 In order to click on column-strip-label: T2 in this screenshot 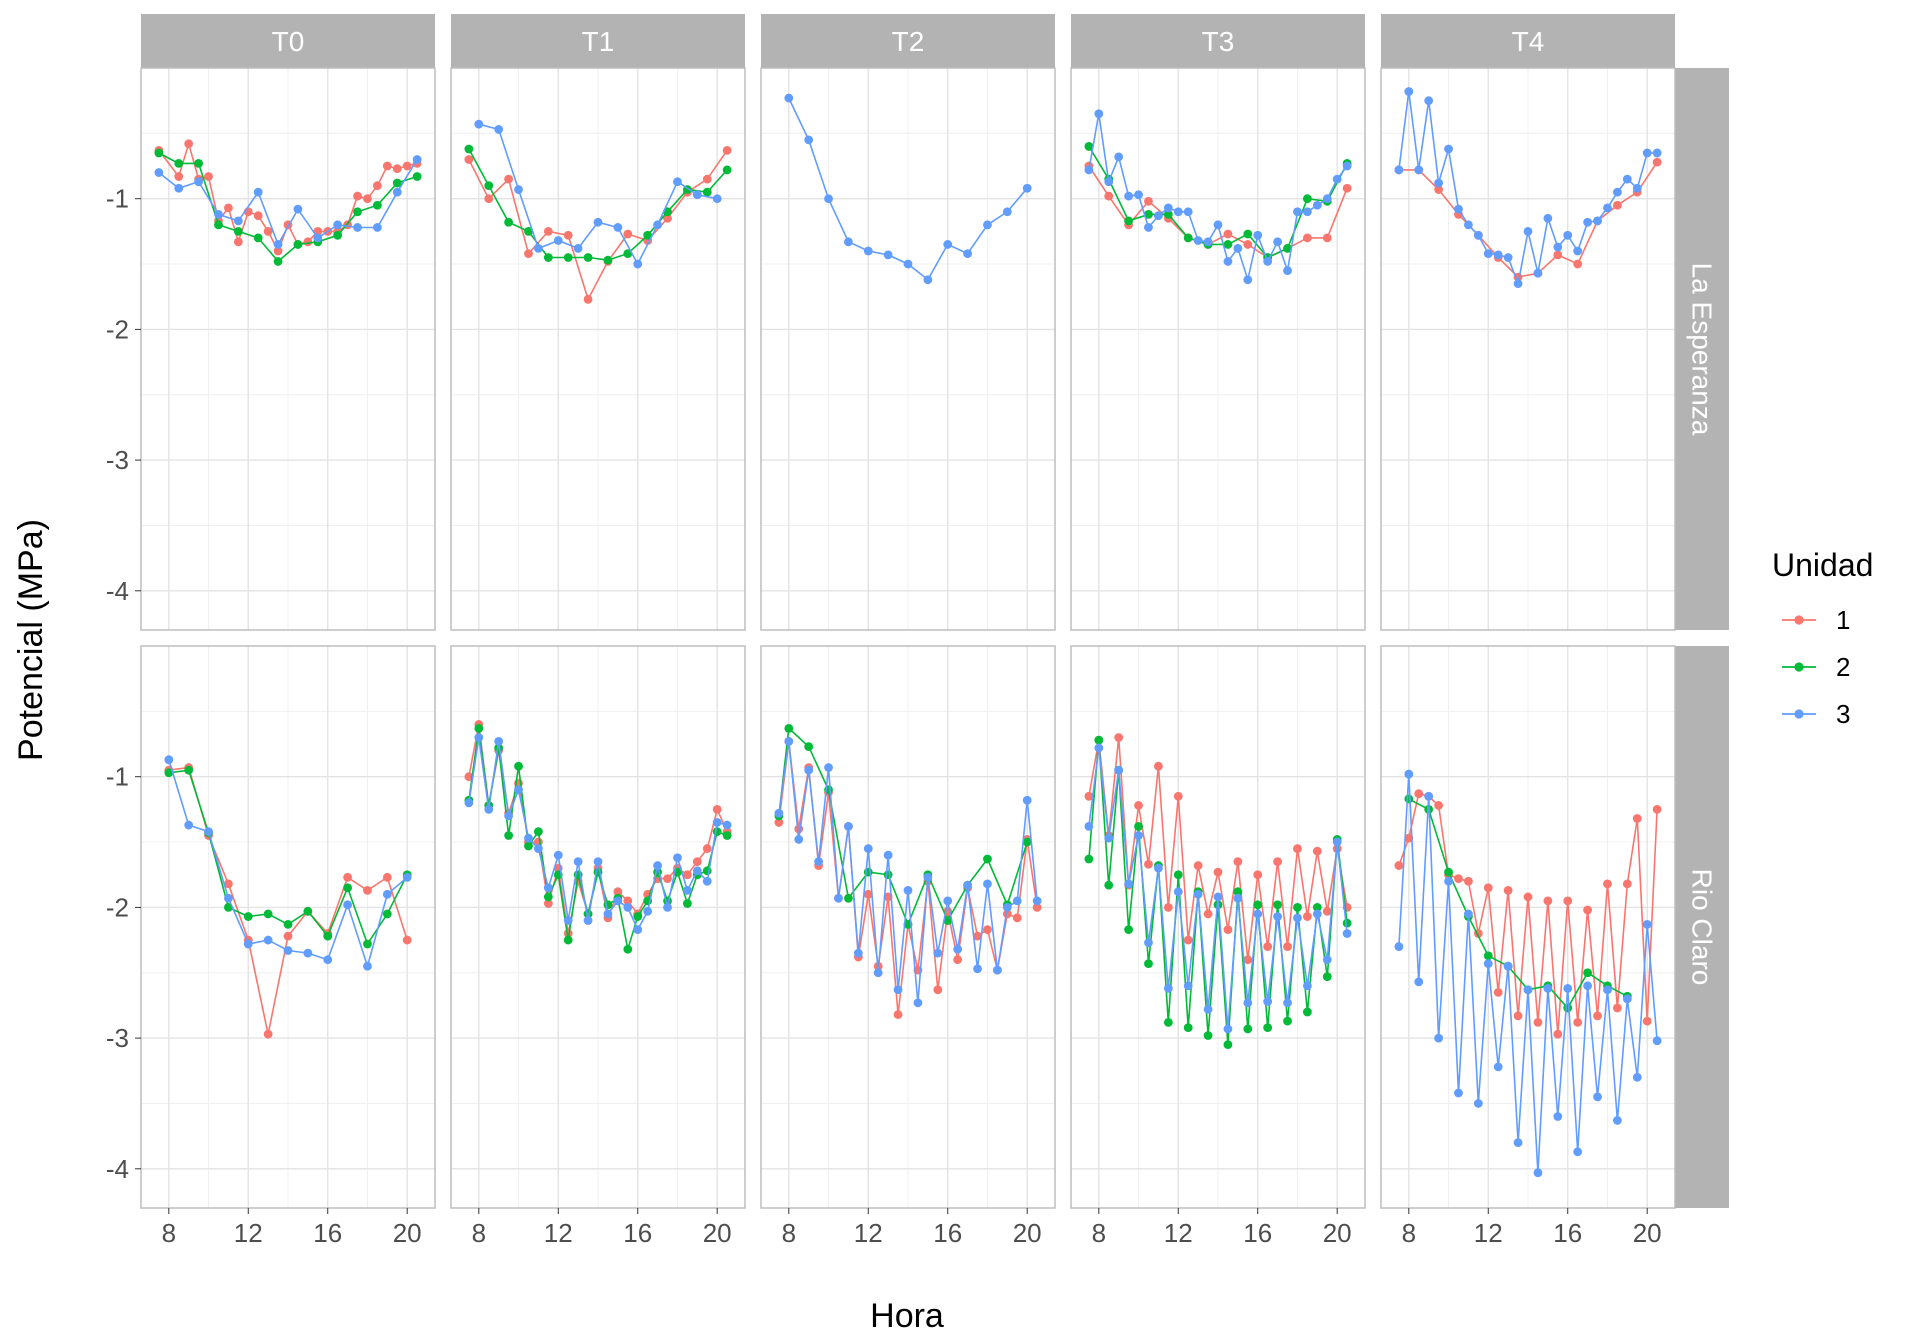, I will do `click(908, 41)`.